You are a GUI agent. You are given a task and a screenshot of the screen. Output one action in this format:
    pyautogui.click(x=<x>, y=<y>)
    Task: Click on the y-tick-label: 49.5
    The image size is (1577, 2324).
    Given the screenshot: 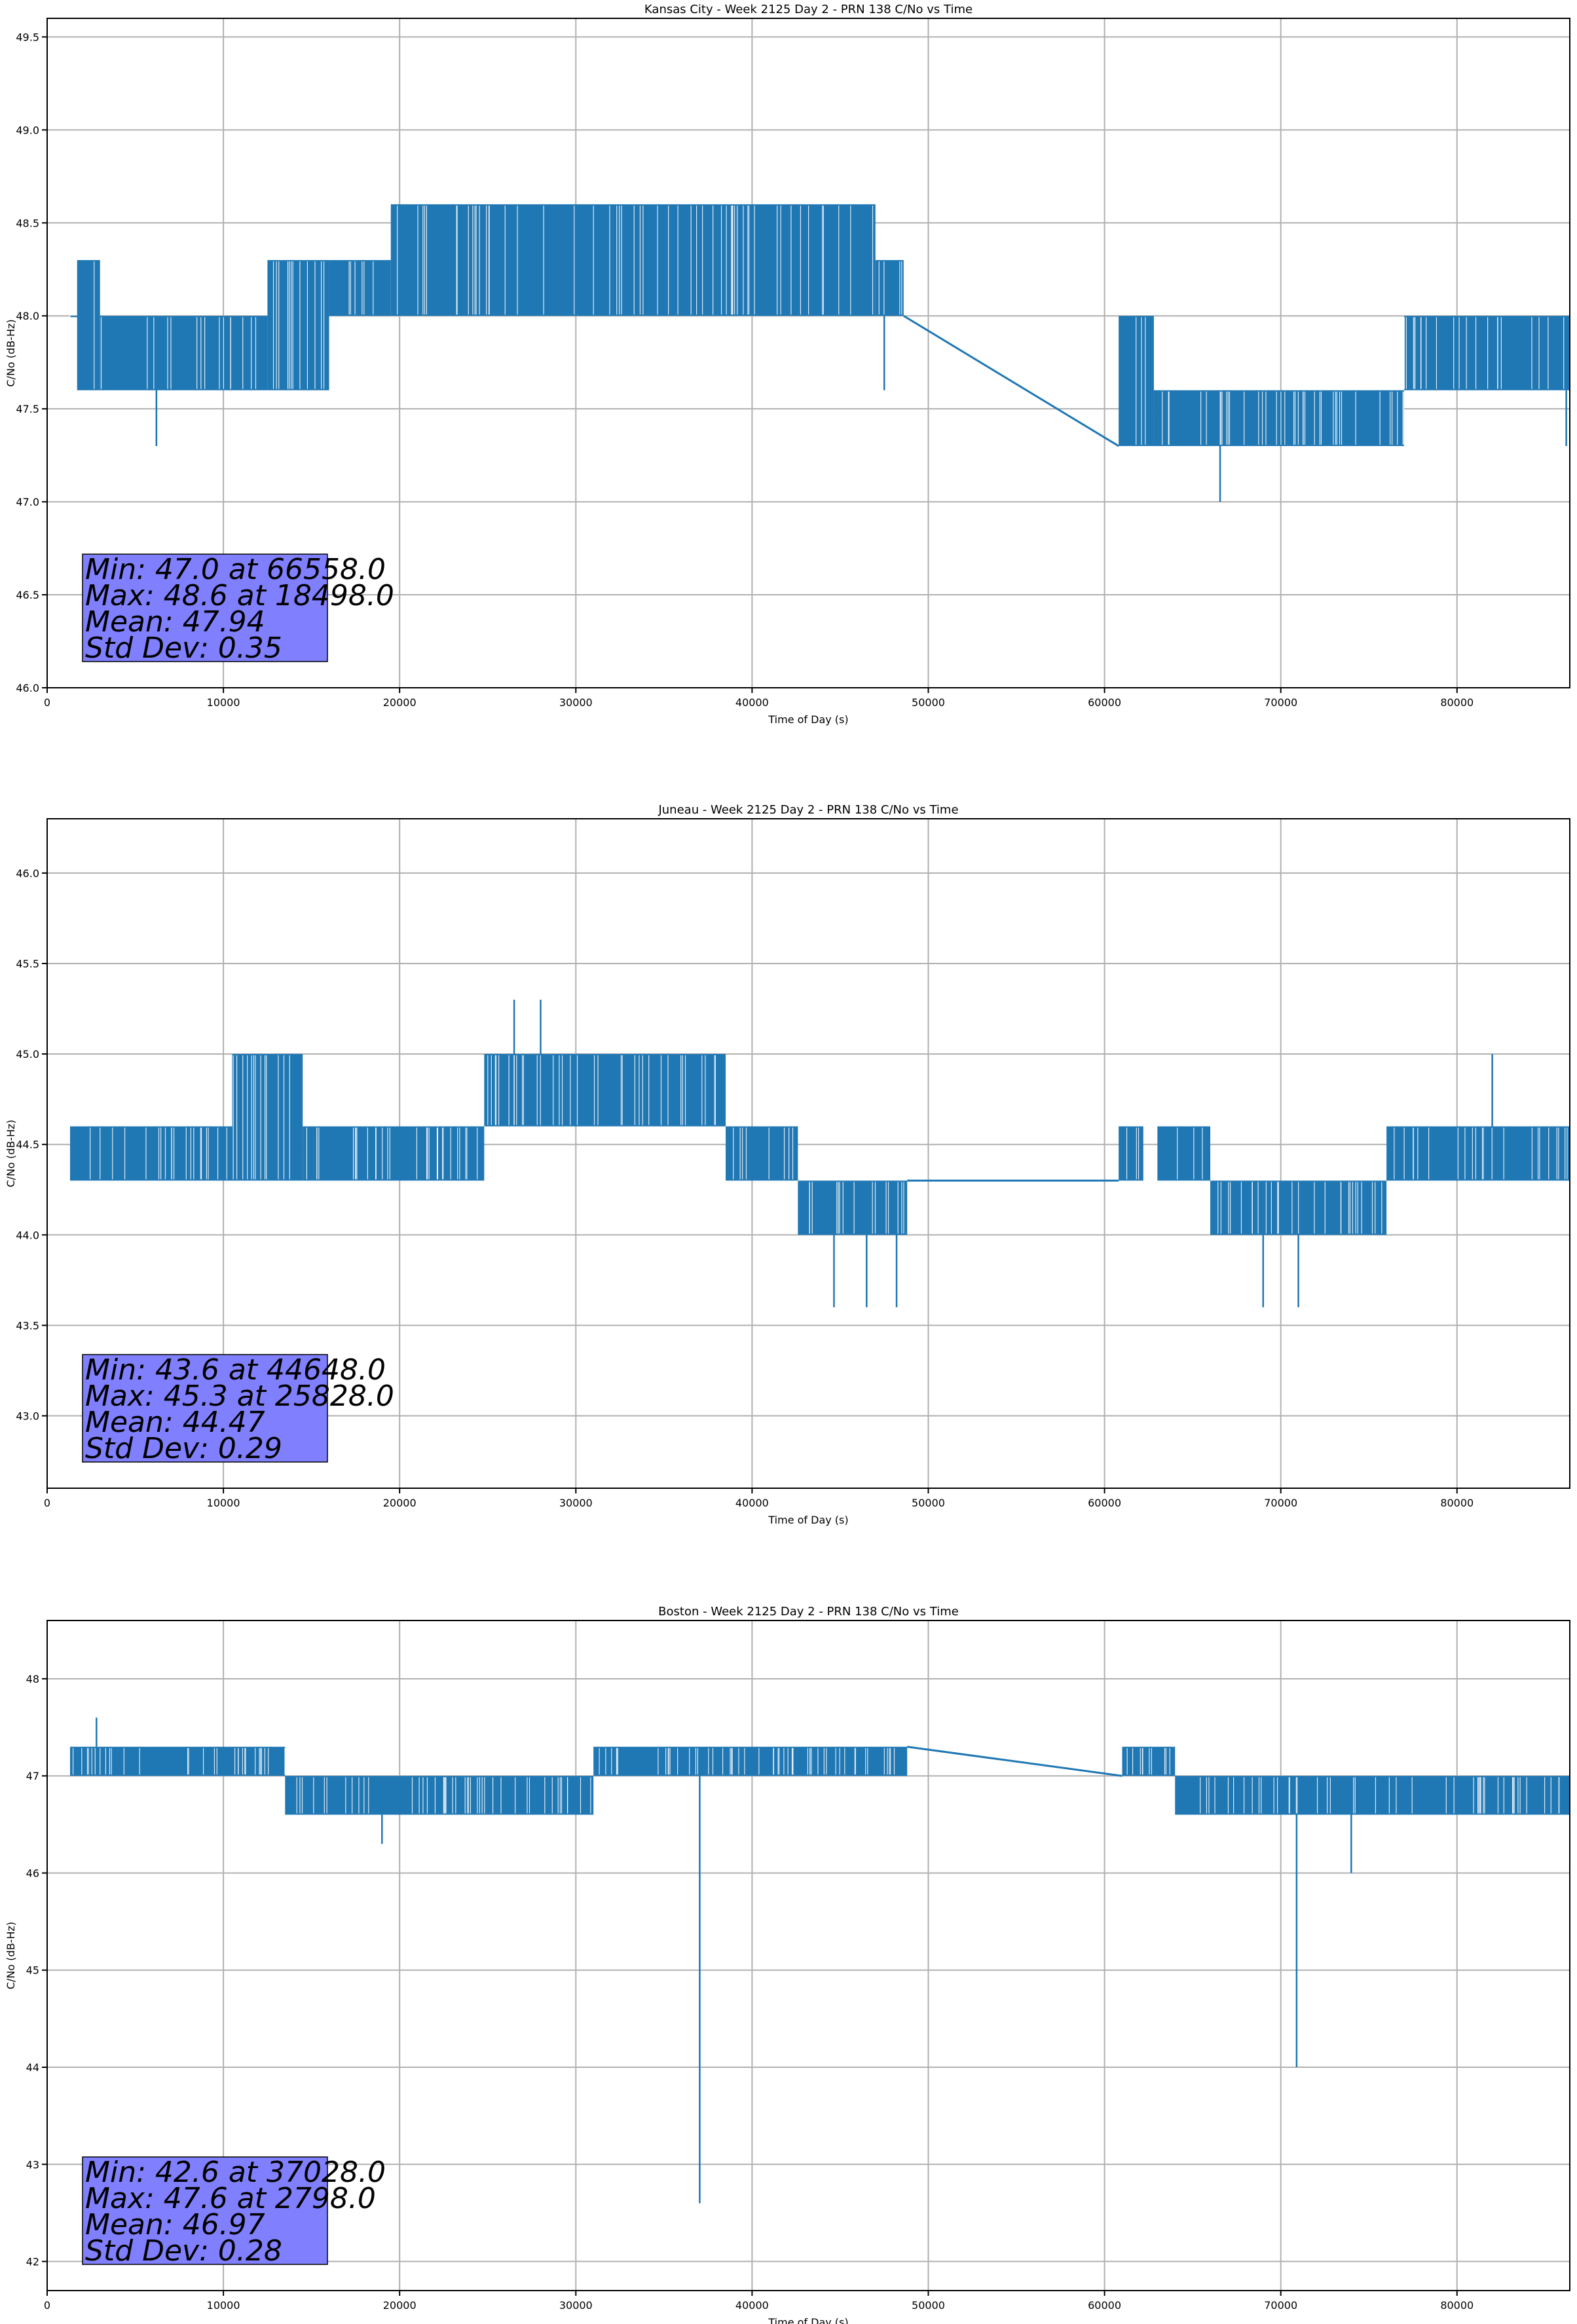 What is the action you would take?
    pyautogui.click(x=27, y=37)
    